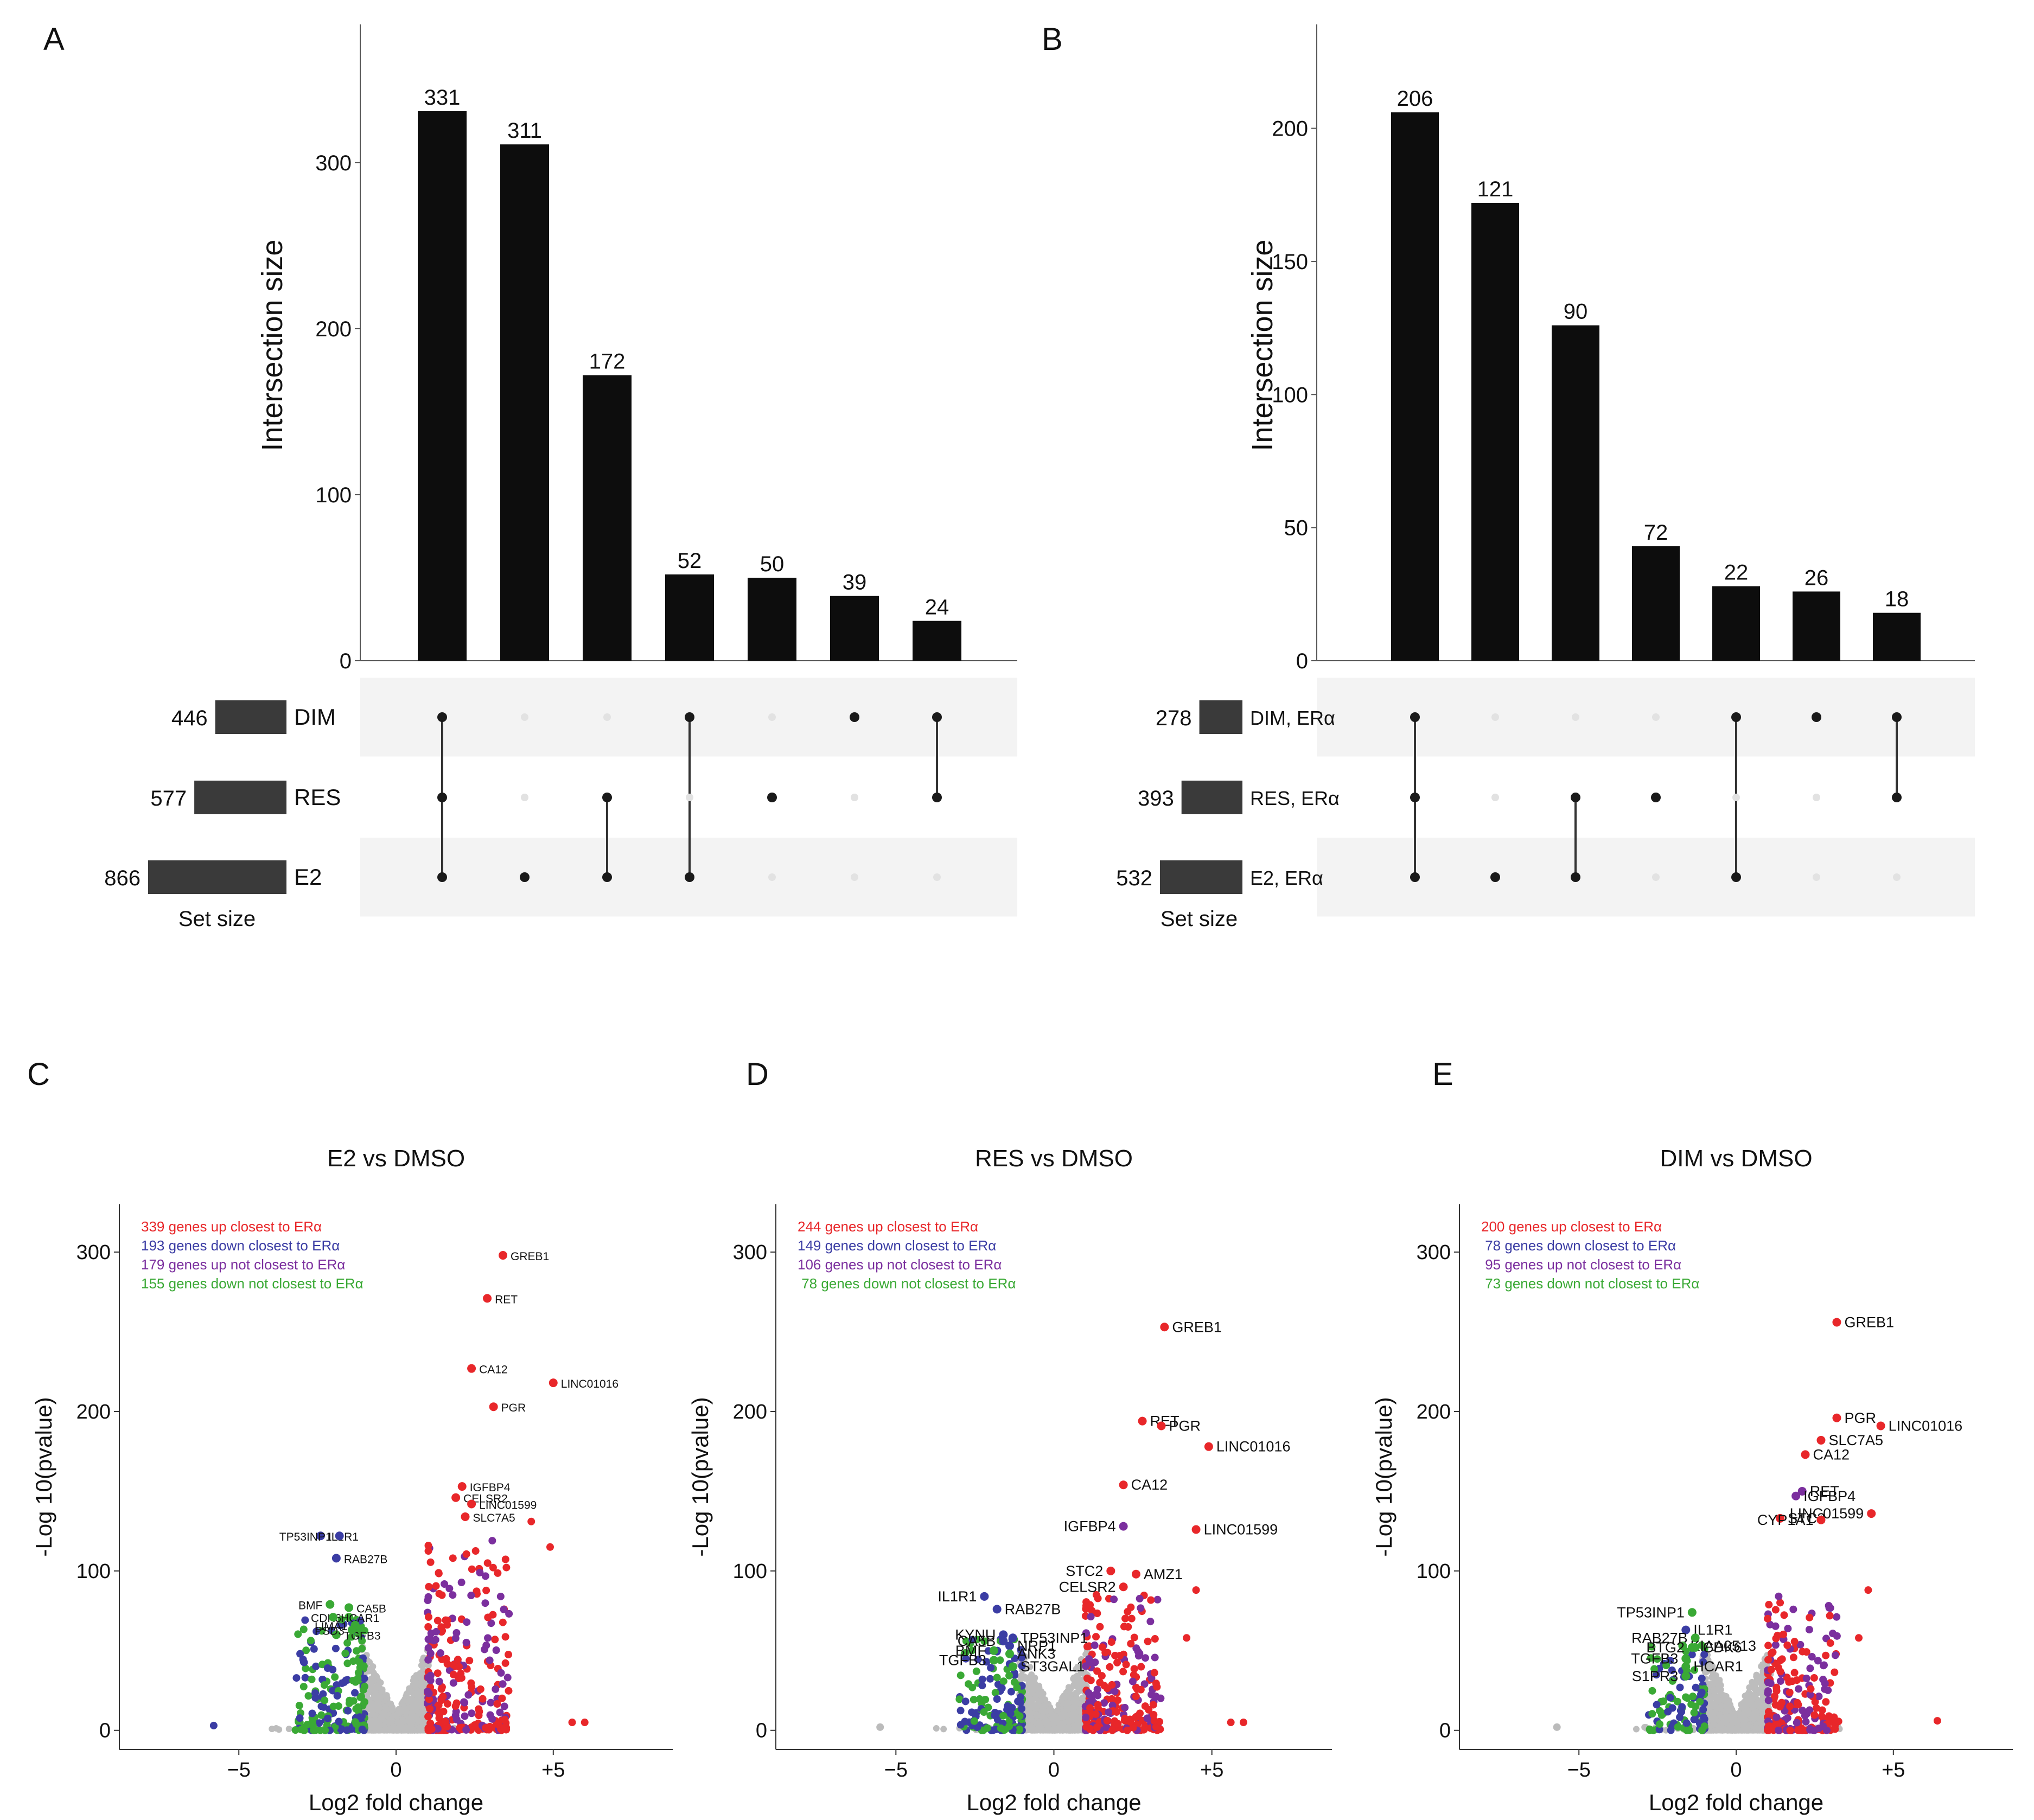  What do you see at coordinates (970, 1651) in the screenshot?
I see `gene-label: BMF` at bounding box center [970, 1651].